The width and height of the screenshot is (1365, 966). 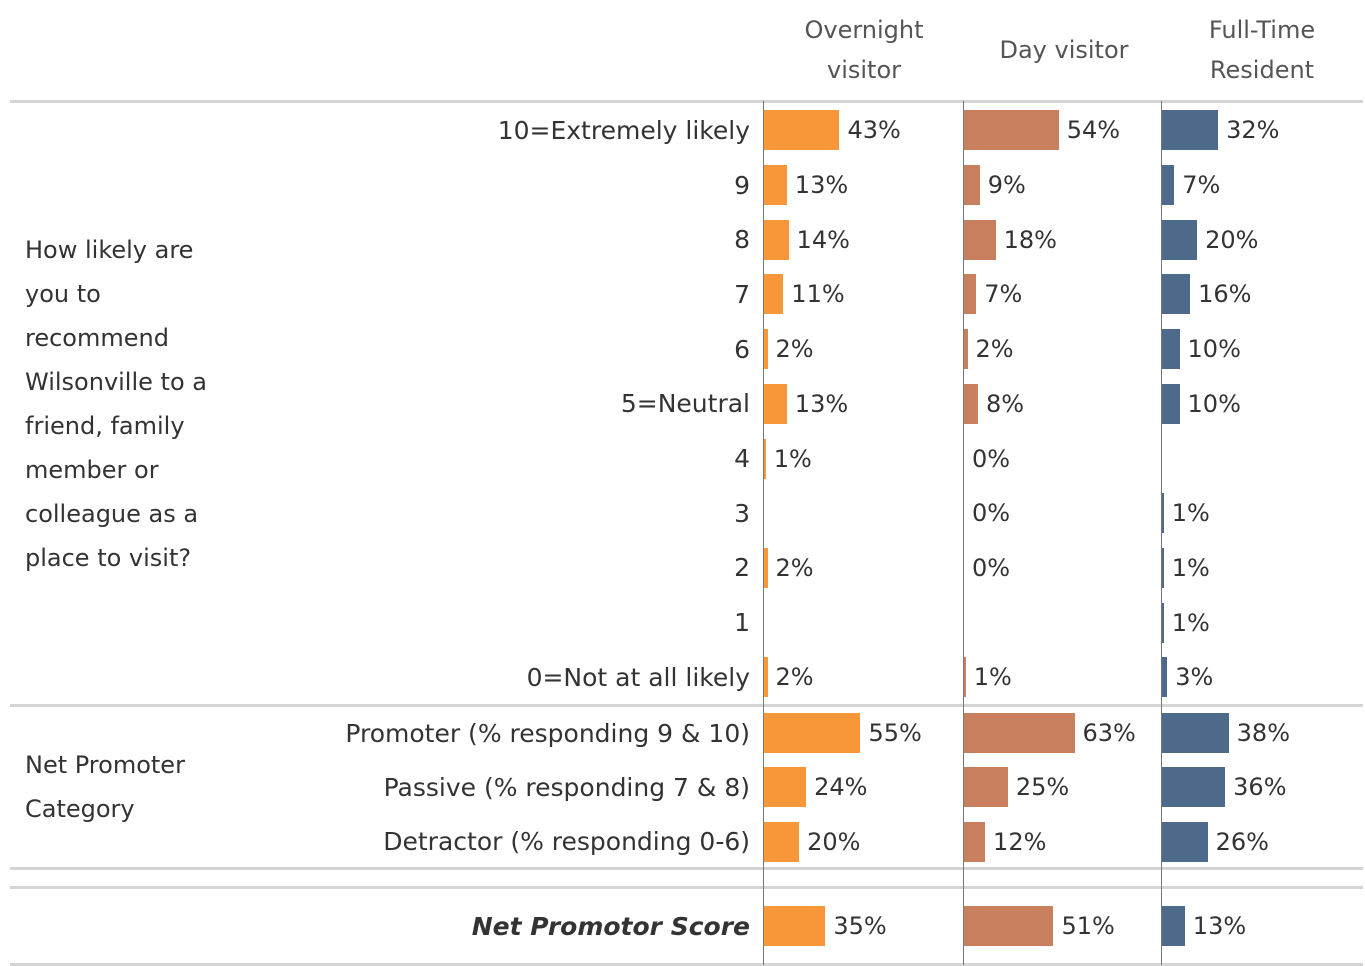 I want to click on value-label: 18%, so click(x=1030, y=239).